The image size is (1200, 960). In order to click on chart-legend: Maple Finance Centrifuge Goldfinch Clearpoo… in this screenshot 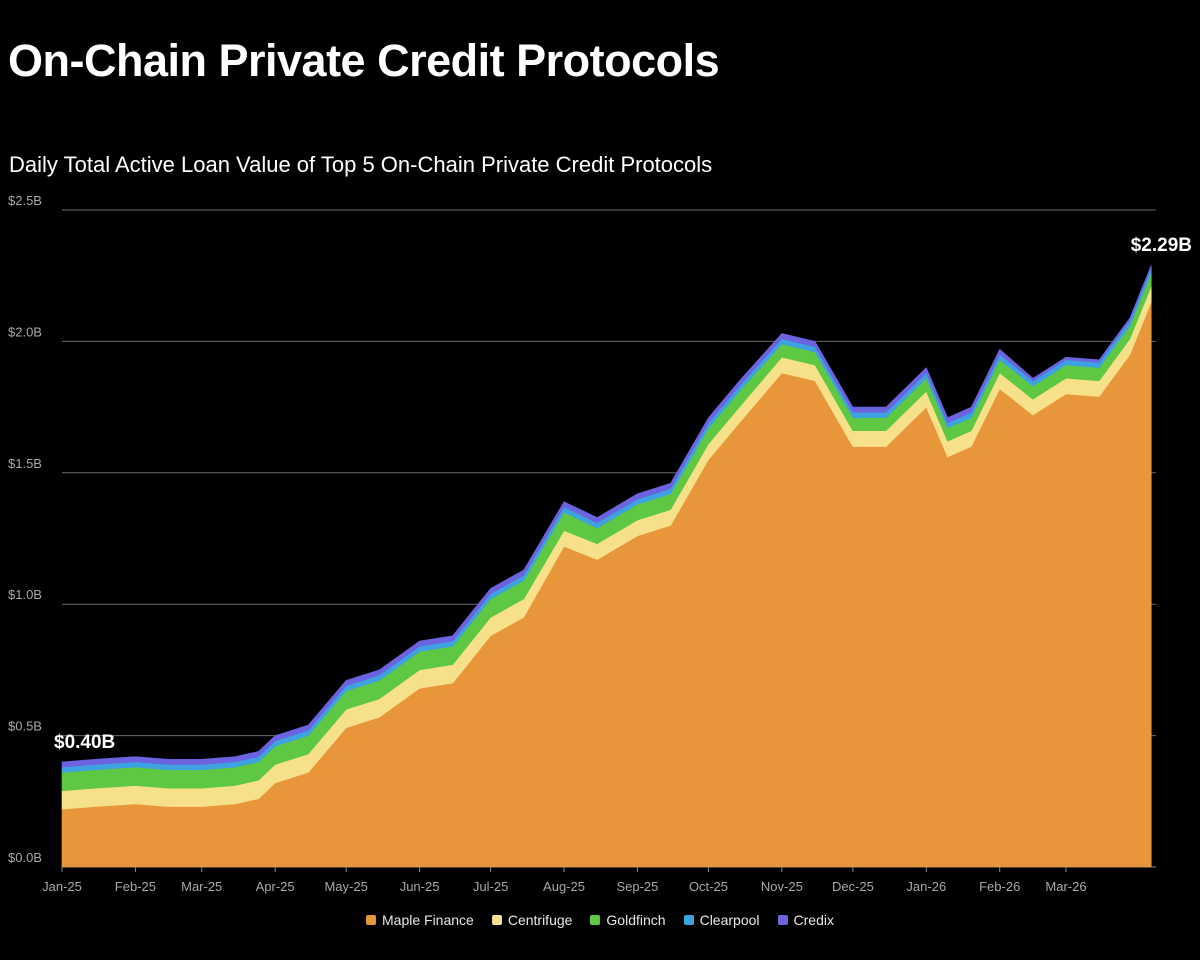, I will do `click(600, 920)`.